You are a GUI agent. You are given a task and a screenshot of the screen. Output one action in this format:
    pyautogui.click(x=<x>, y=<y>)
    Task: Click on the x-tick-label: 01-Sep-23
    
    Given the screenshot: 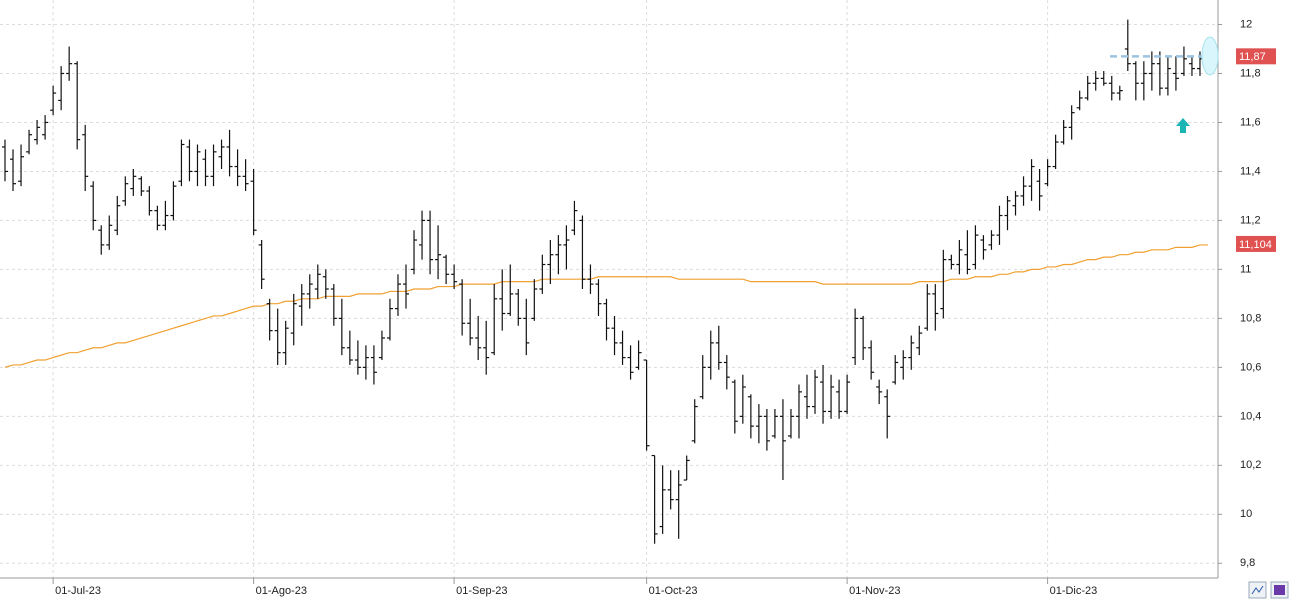 What is the action you would take?
    pyautogui.click(x=481, y=591)
    